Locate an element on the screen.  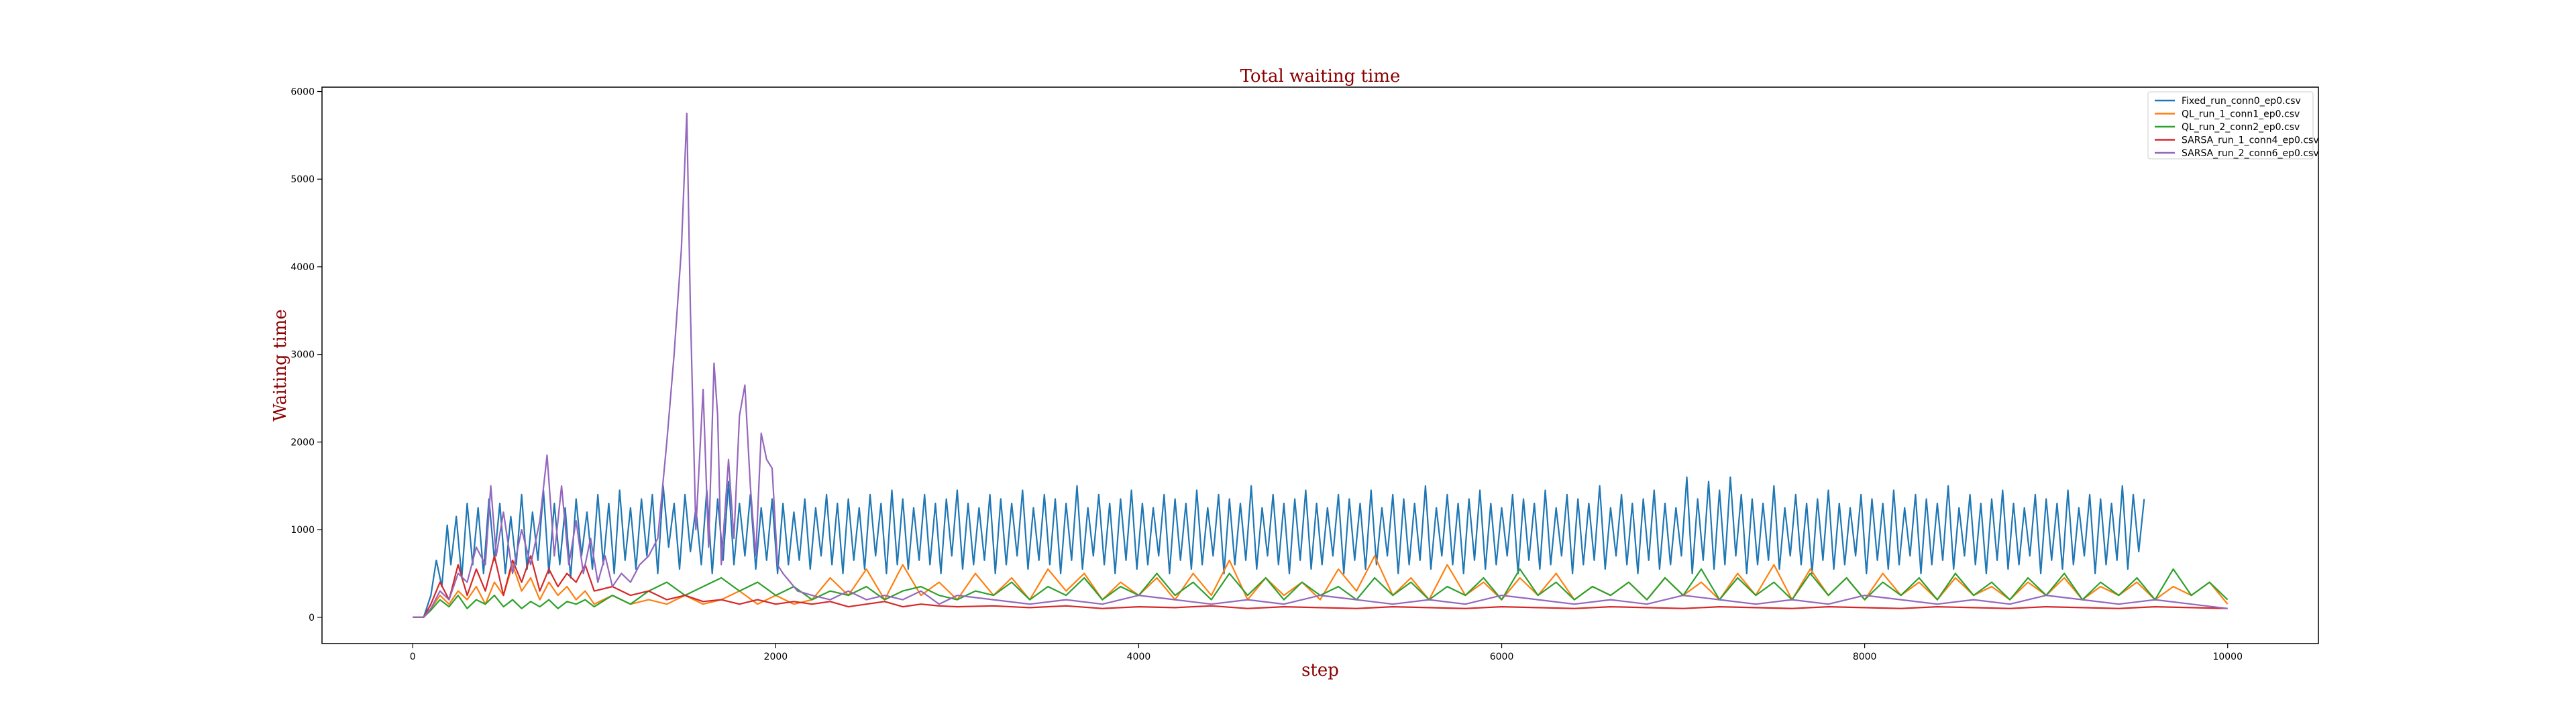
x-tick-label: 8000 is located at coordinates (1865, 657).